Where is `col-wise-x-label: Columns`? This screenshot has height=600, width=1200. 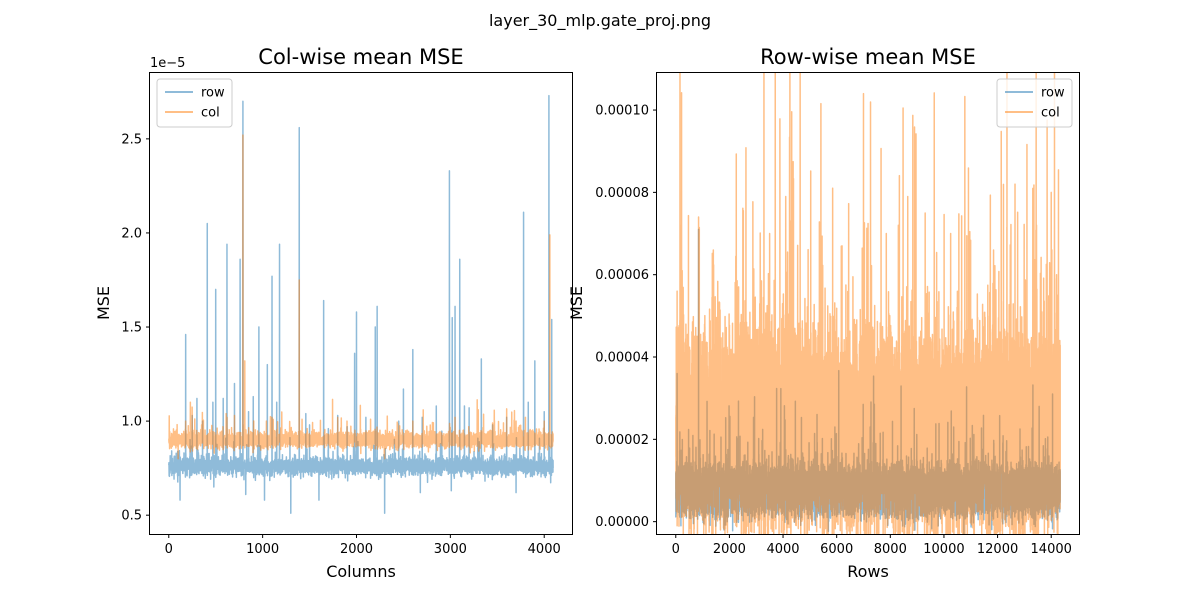 col-wise-x-label: Columns is located at coordinates (361, 571).